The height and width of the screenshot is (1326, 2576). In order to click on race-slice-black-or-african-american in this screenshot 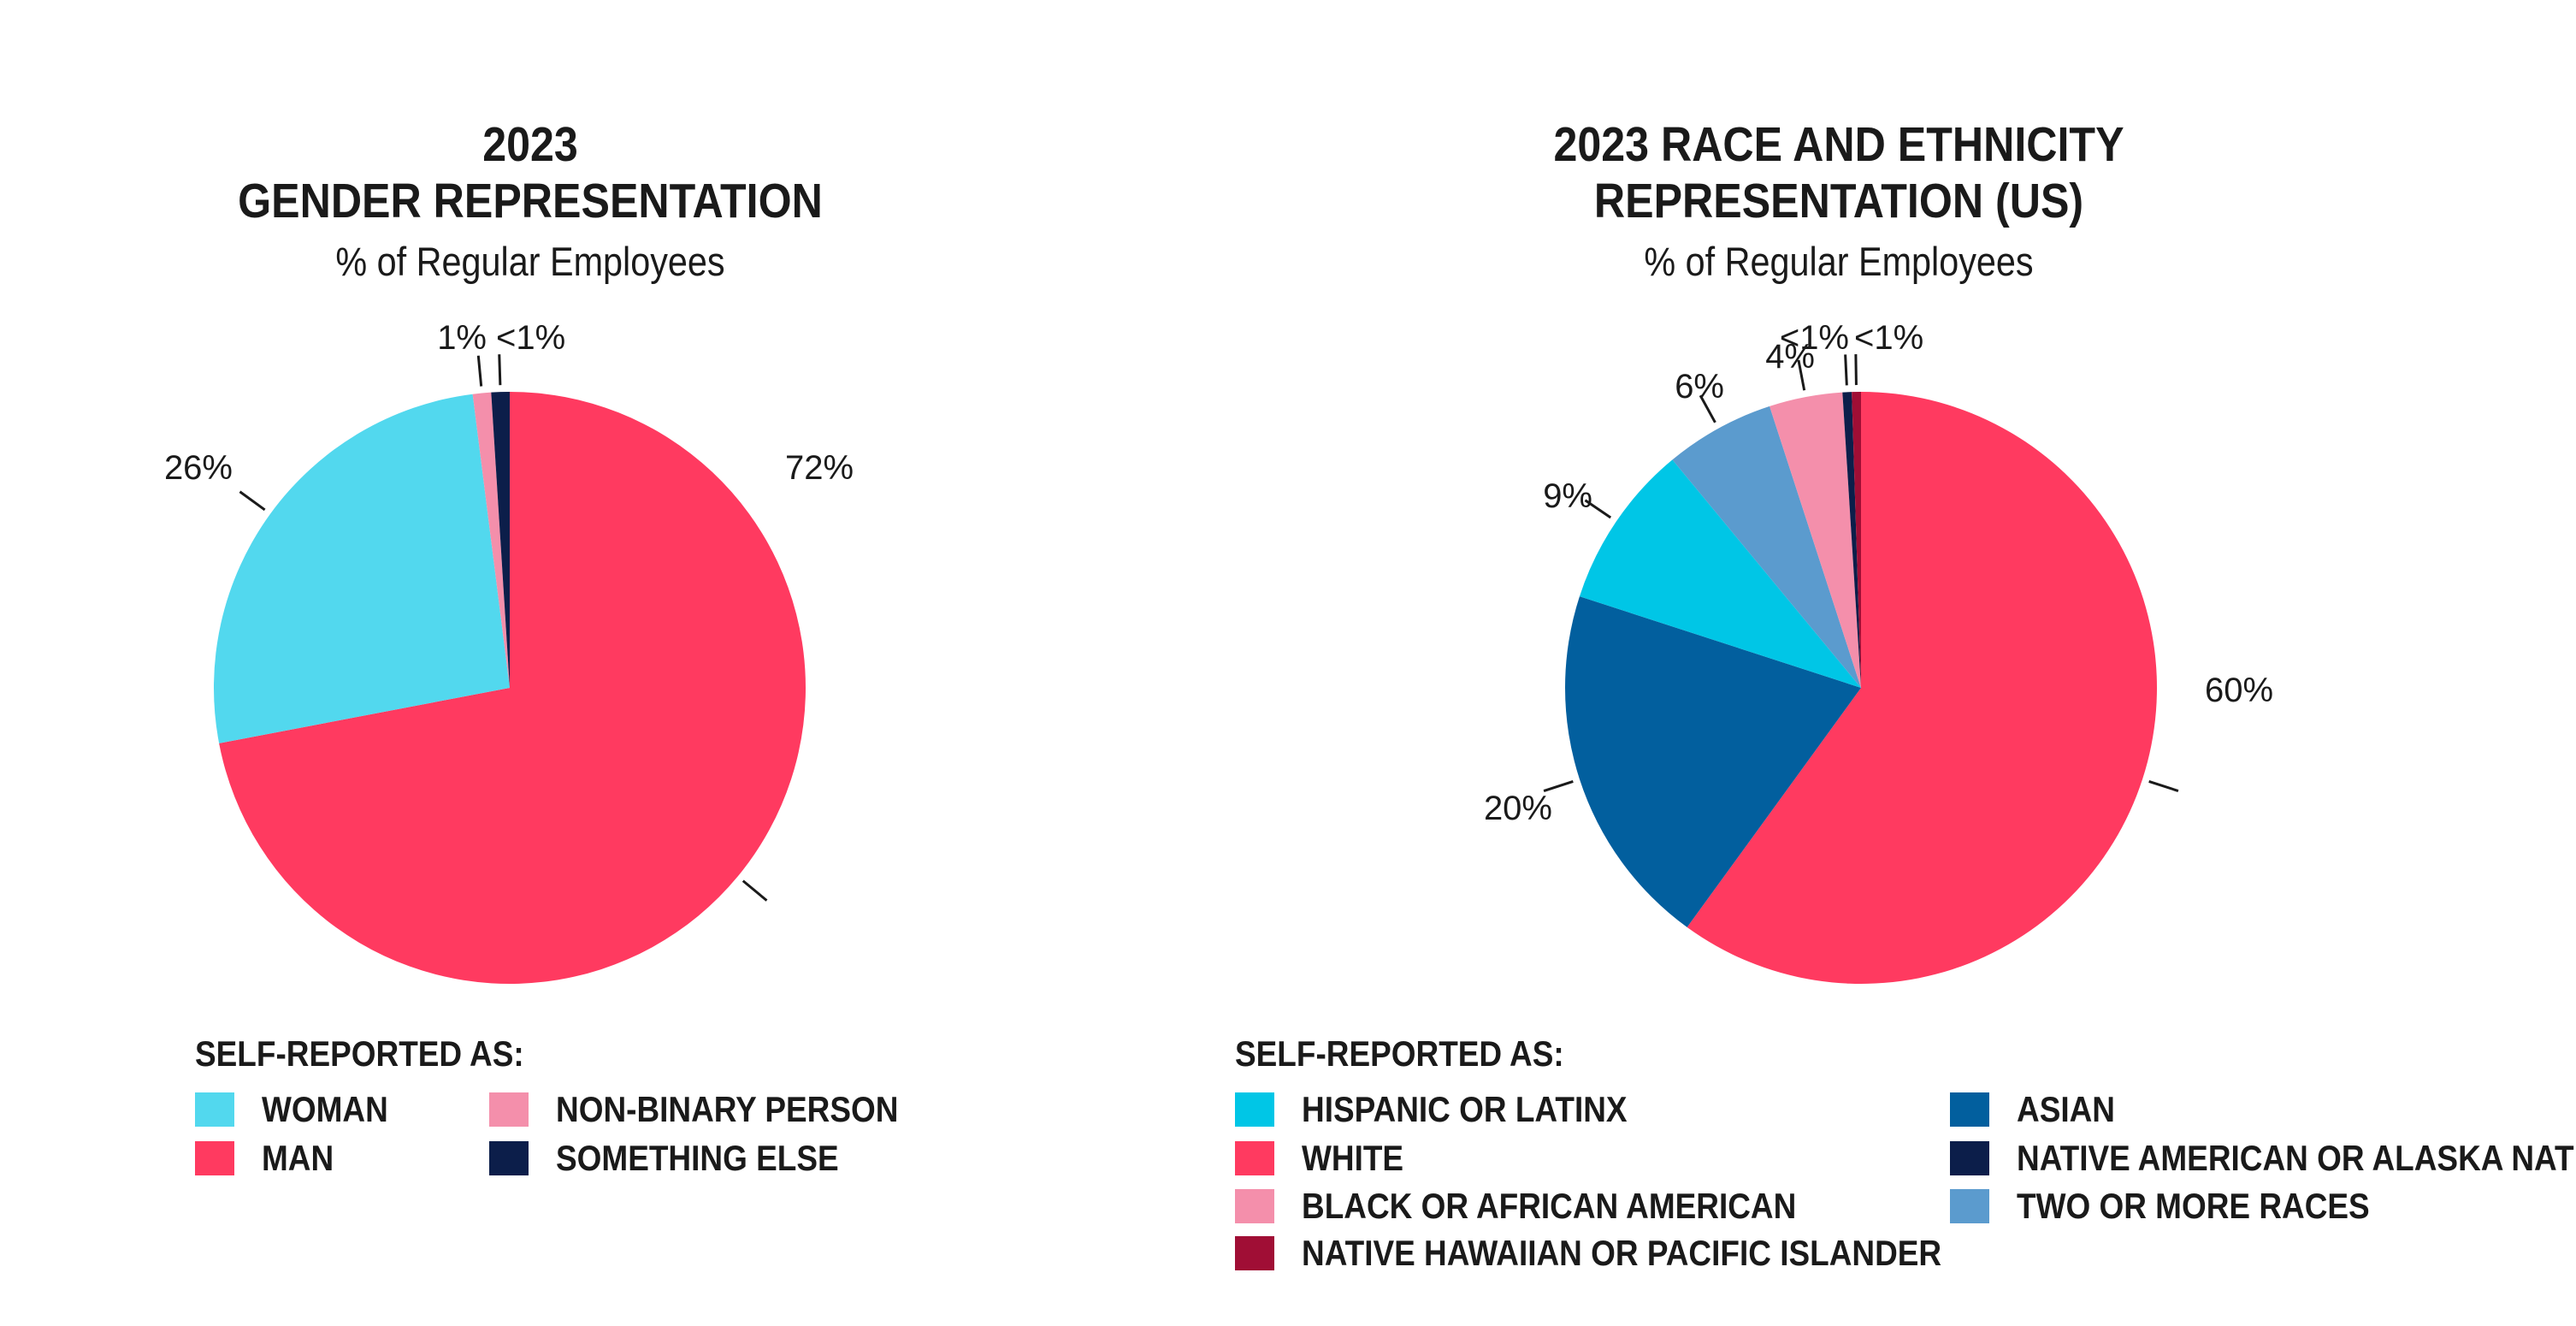, I will do `click(1815, 540)`.